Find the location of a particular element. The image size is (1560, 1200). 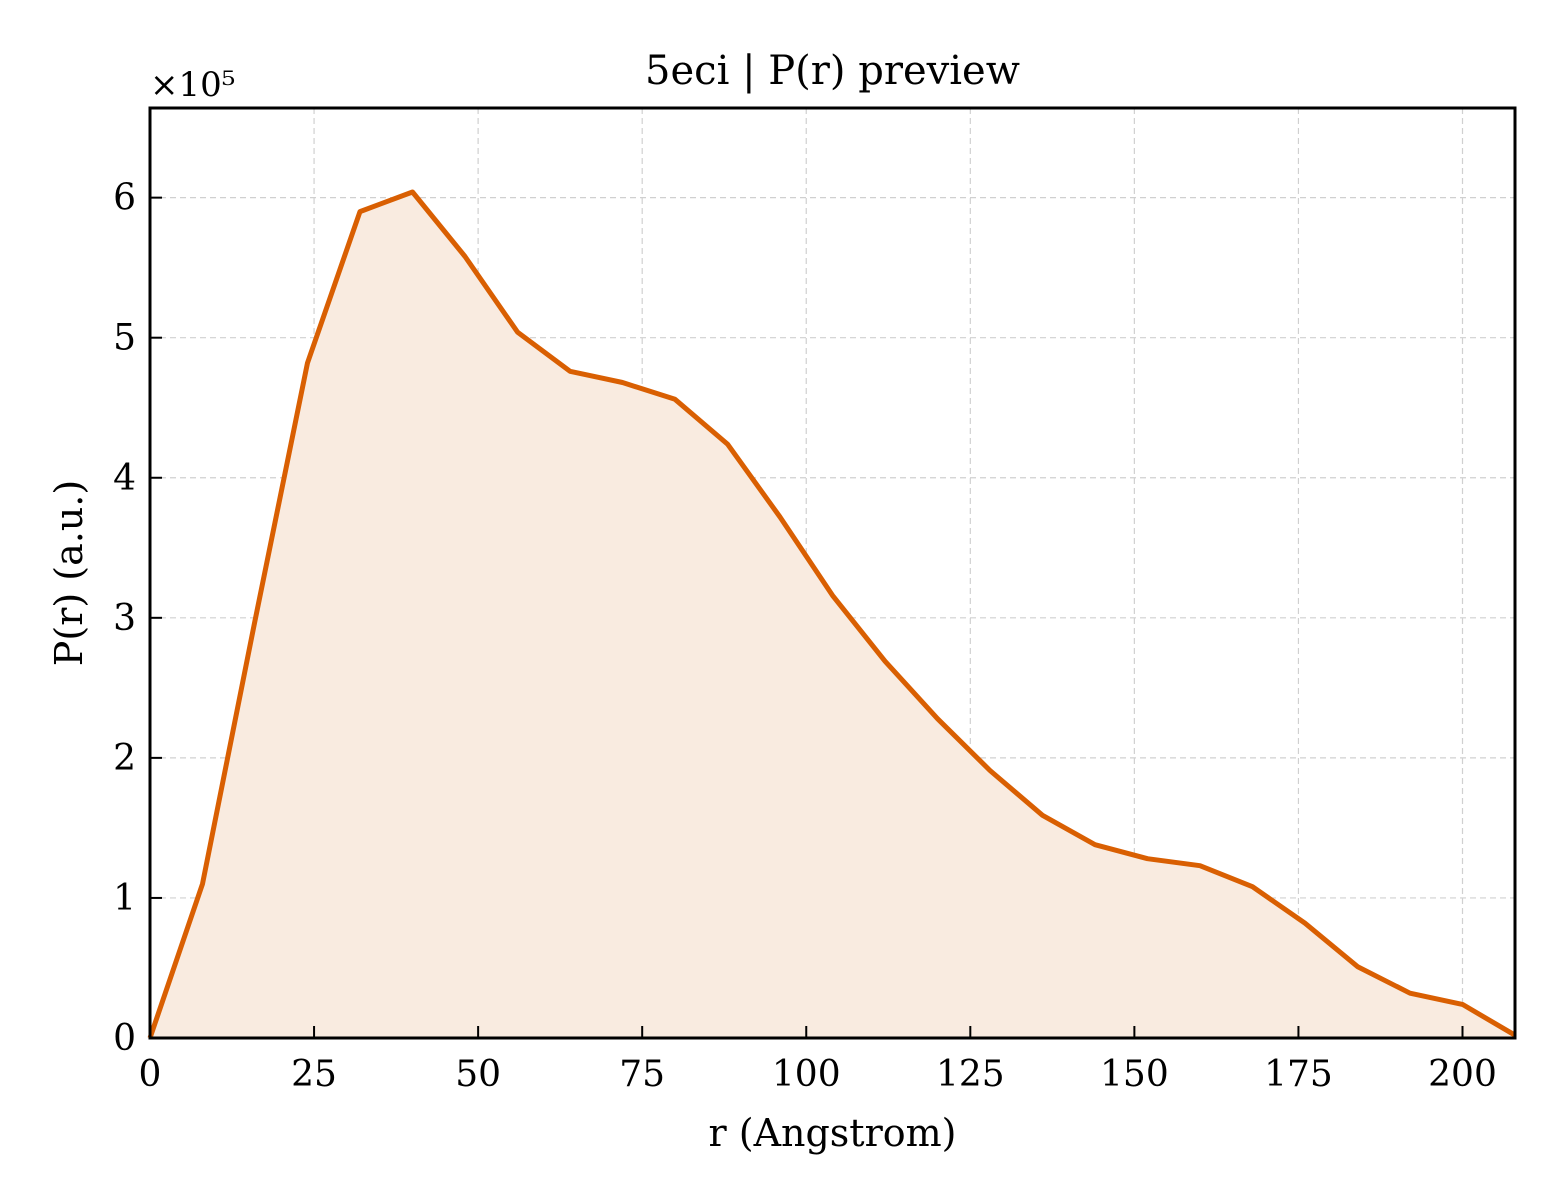

chart-title: 5eci | P(r) preview is located at coordinates (832, 71).